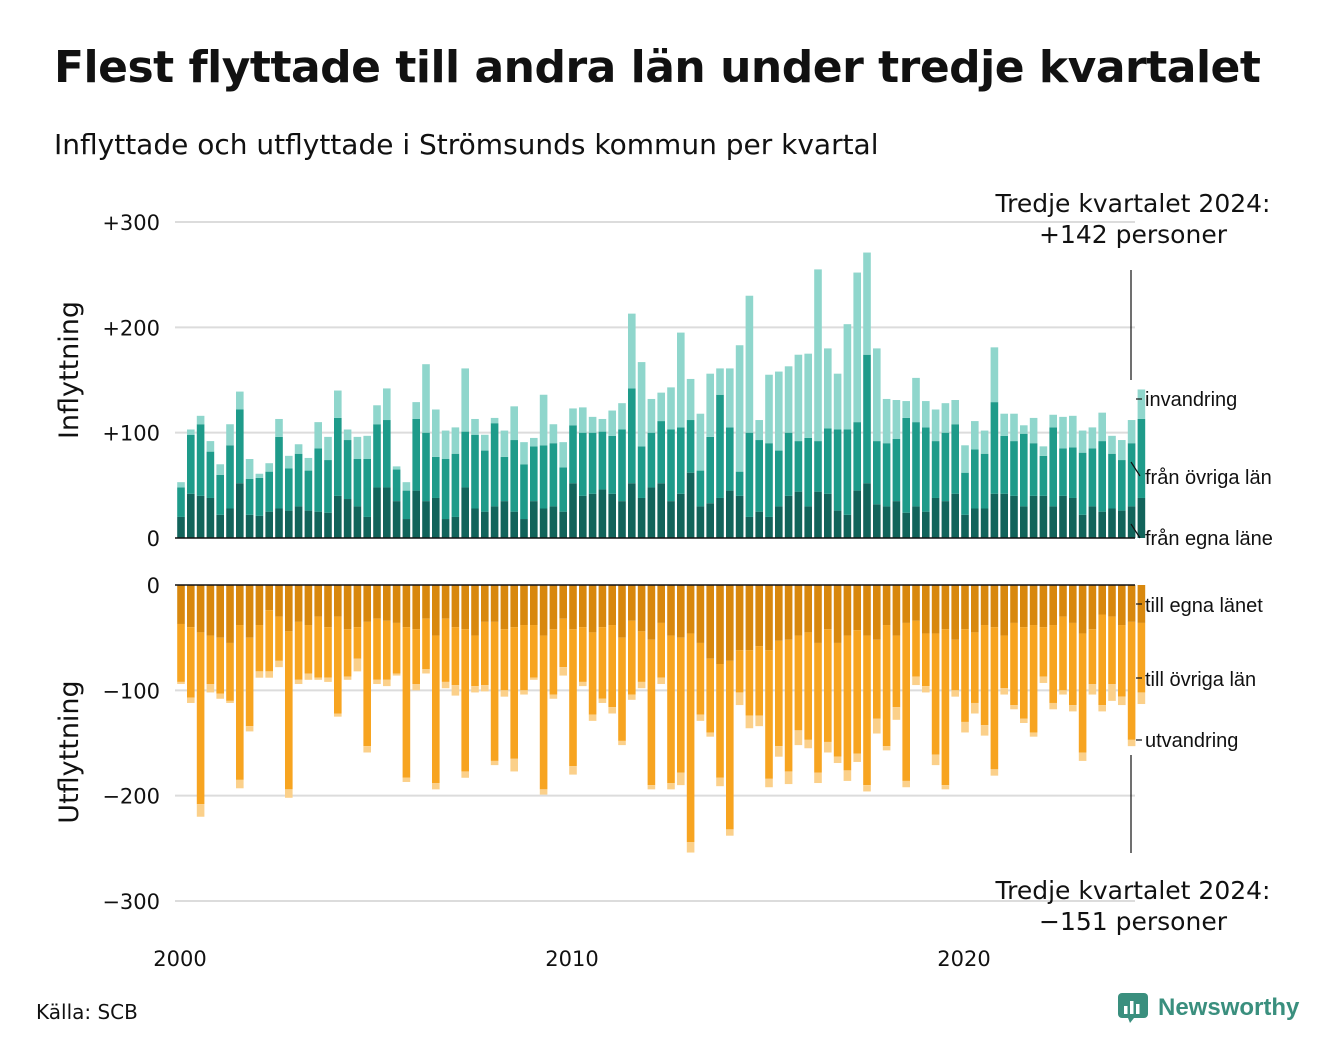 The width and height of the screenshot is (1340, 1060). What do you see at coordinates (1135, 531) in the screenshot?
I see `legend-leader` at bounding box center [1135, 531].